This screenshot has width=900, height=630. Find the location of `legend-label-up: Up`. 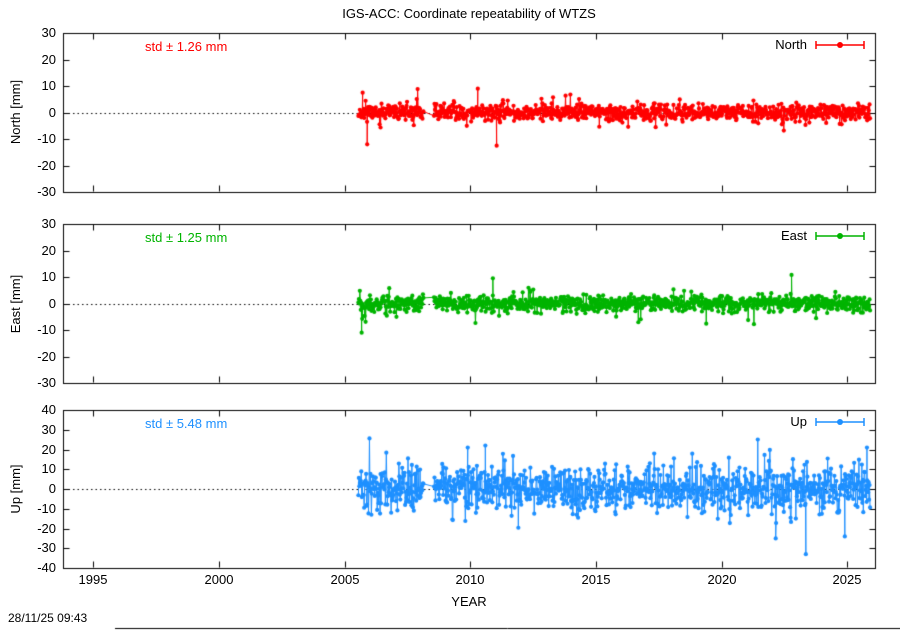

legend-label-up: Up is located at coordinates (798, 421).